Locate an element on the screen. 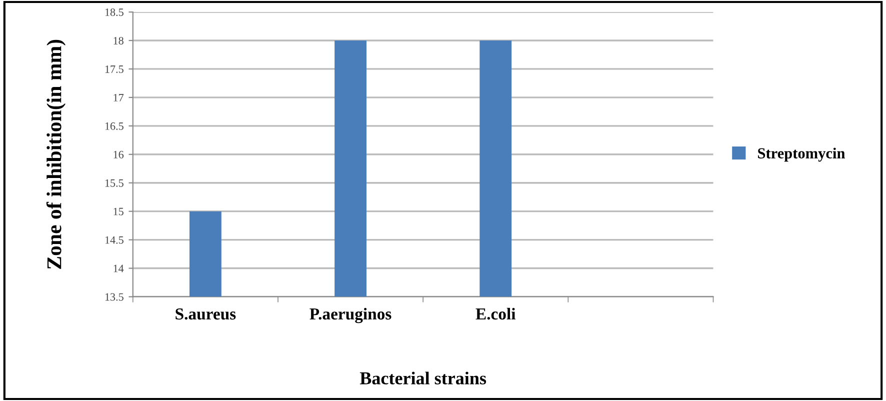 The height and width of the screenshot is (401, 886). y-tick-label: 16.5 is located at coordinates (114, 126).